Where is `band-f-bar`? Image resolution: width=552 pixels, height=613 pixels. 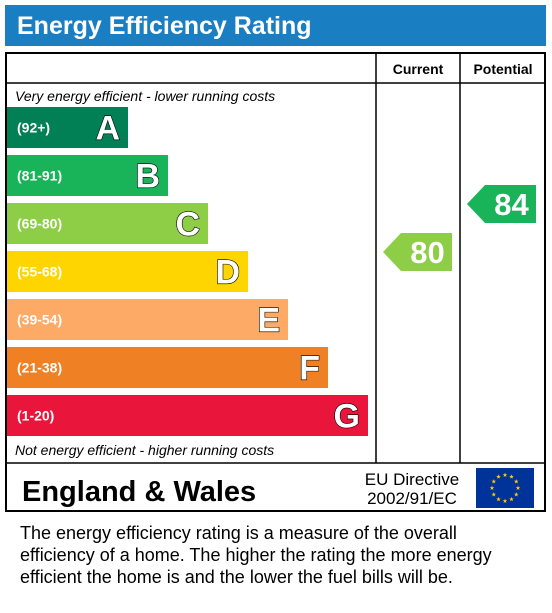
band-f-bar is located at coordinates (167, 367).